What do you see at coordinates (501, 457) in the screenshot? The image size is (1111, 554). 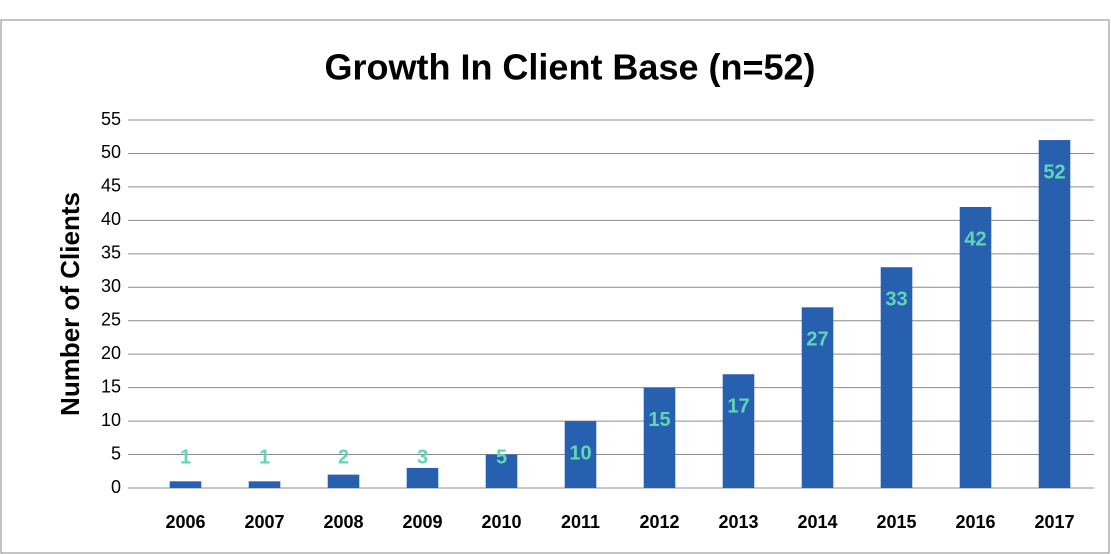 I see `data-label: 5` at bounding box center [501, 457].